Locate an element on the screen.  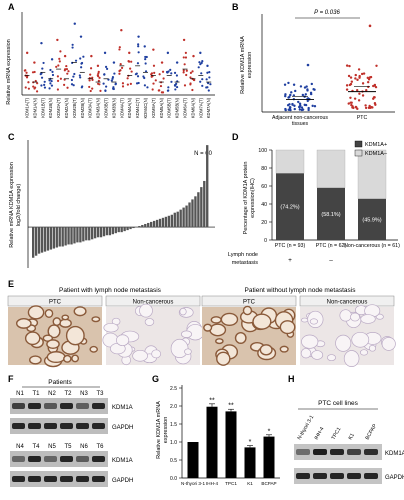
panel-h-protein-label: GAPDH is located at coordinates (394, 478).